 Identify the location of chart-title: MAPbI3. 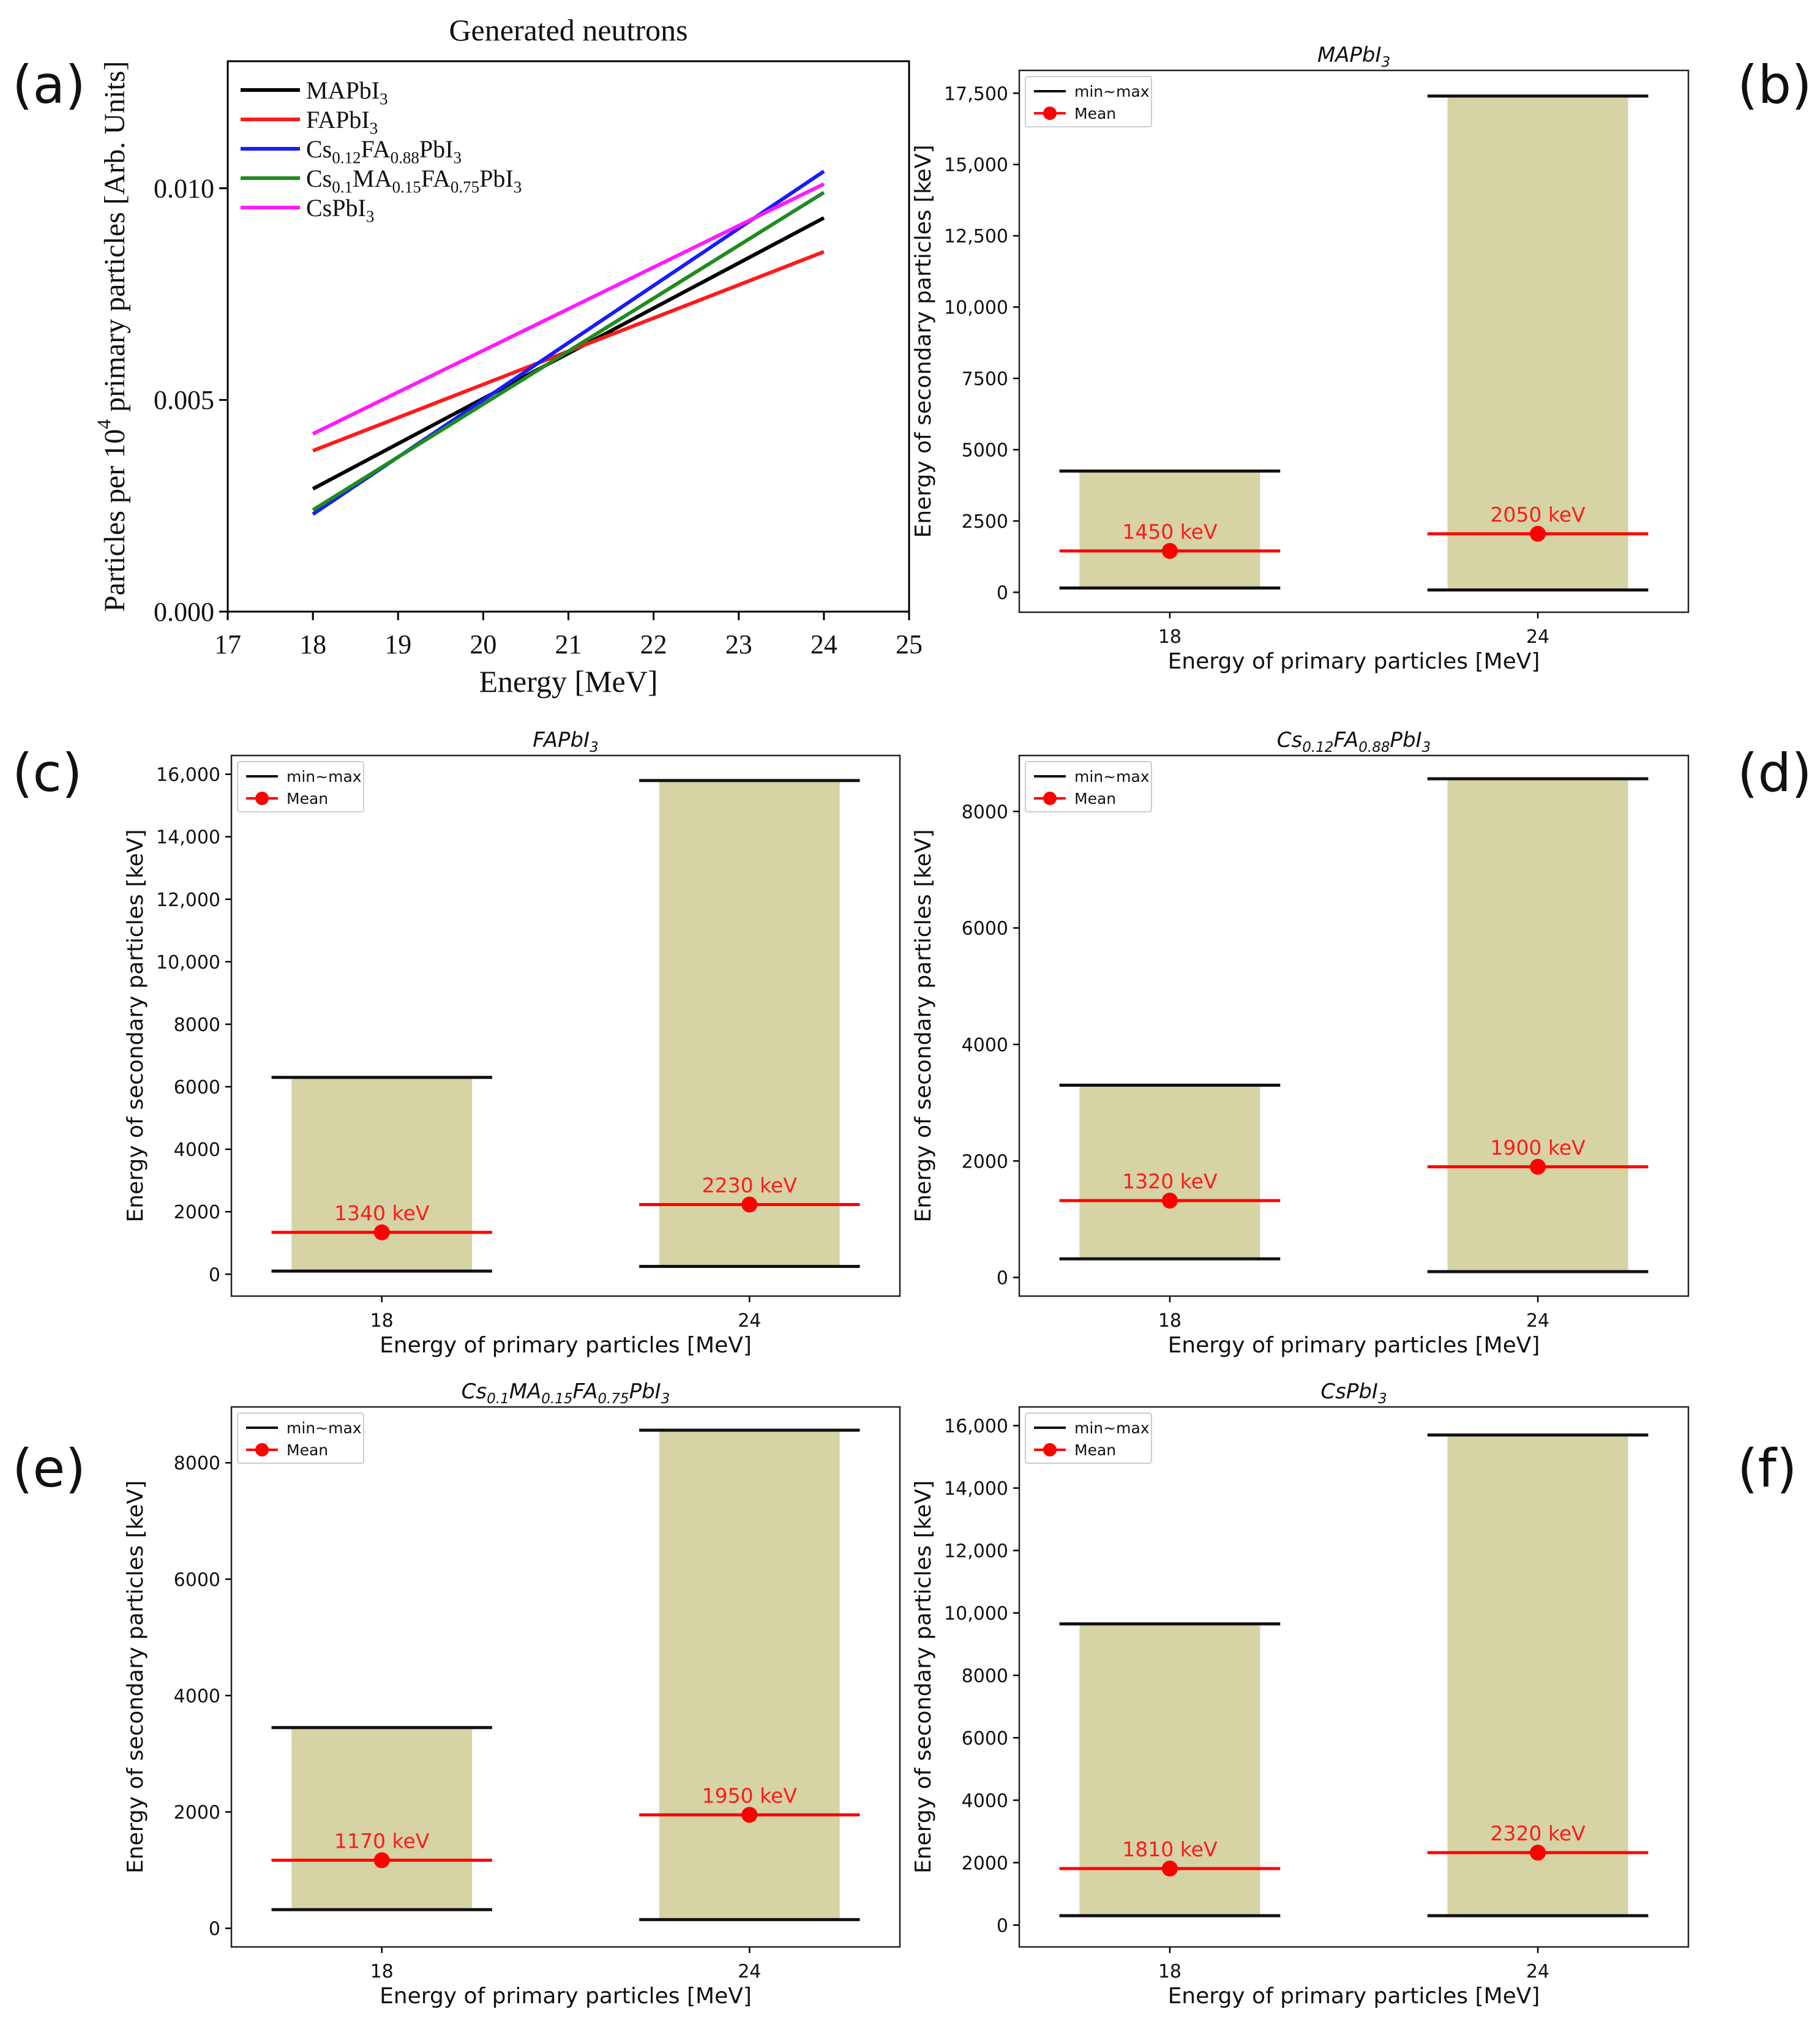
(1353, 57).